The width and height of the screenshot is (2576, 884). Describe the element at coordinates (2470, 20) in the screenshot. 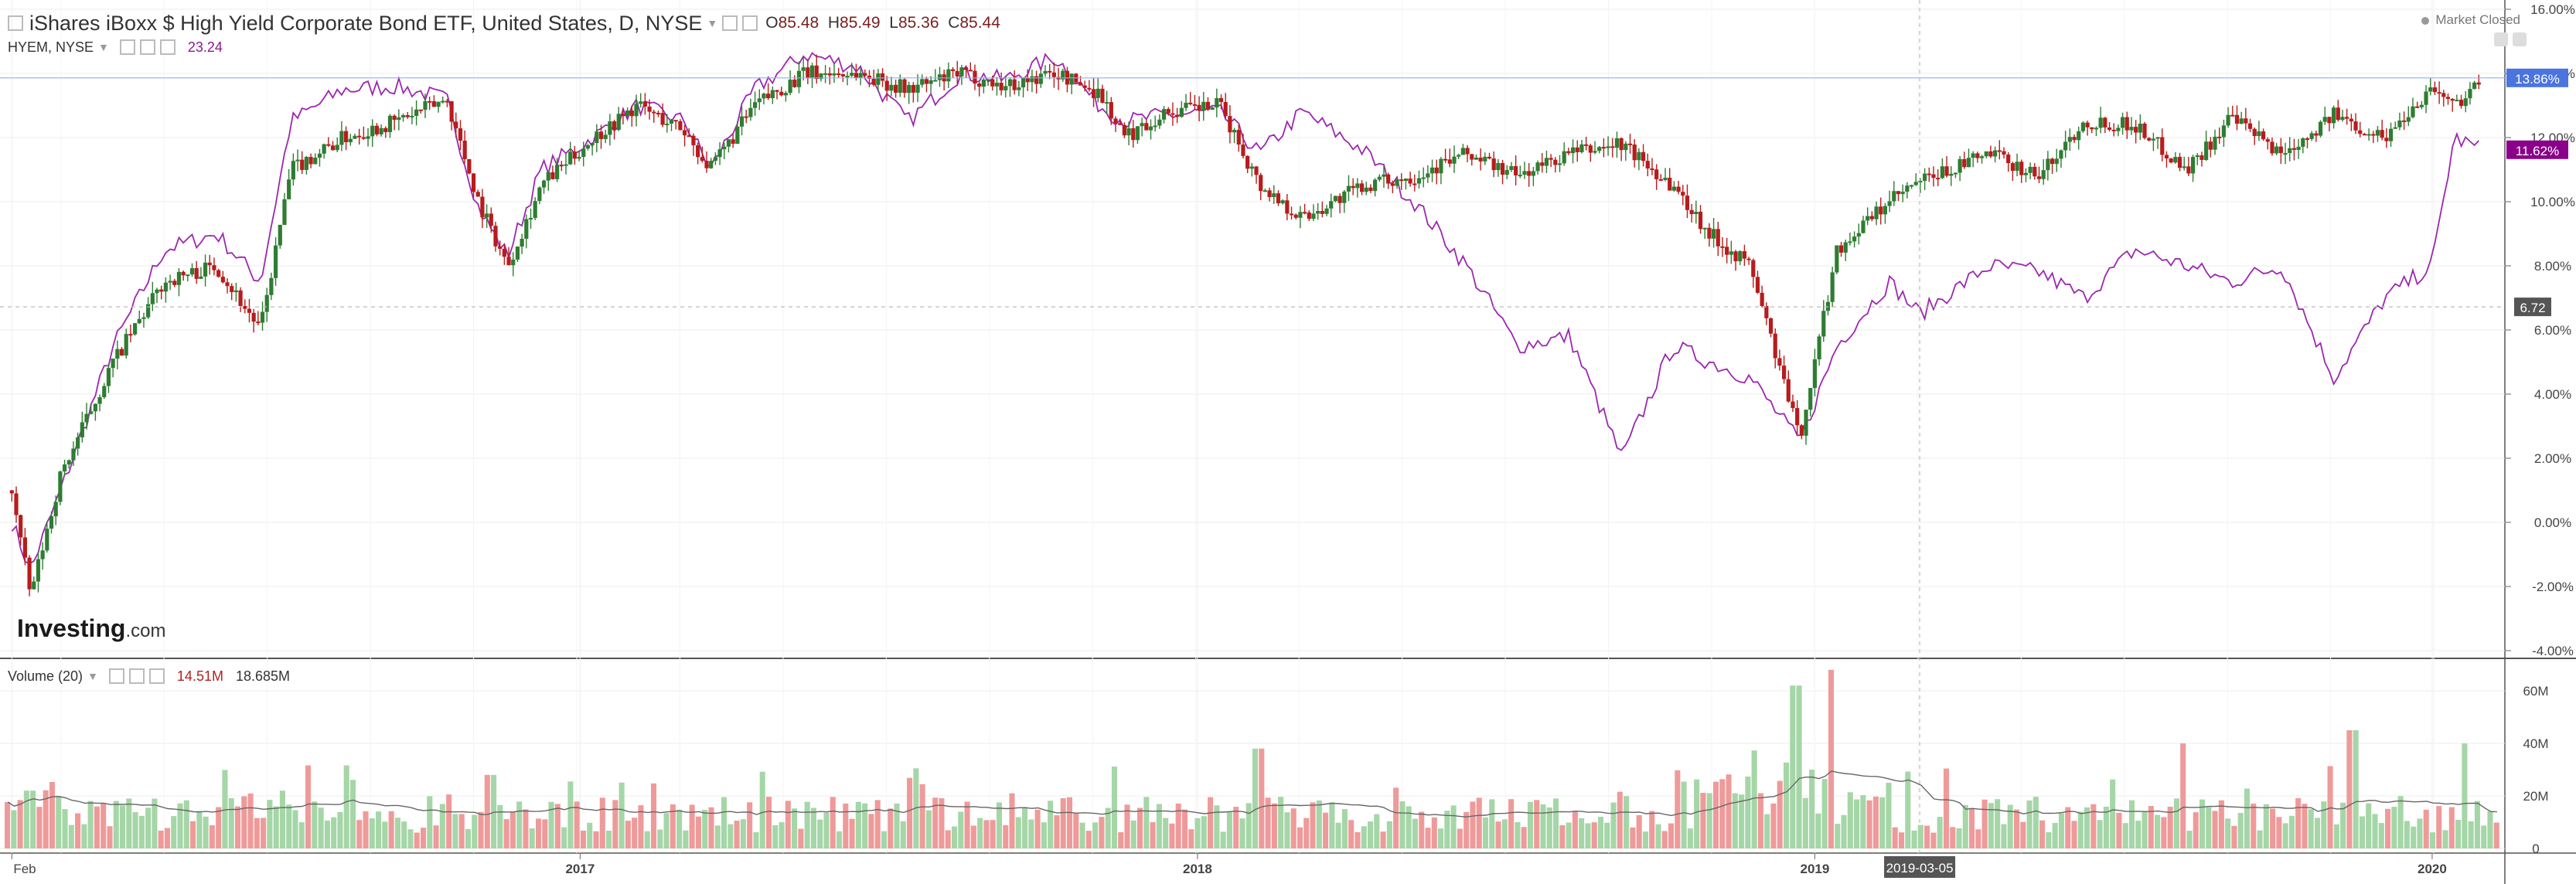

I see `market-status: Market Closed` at that location.